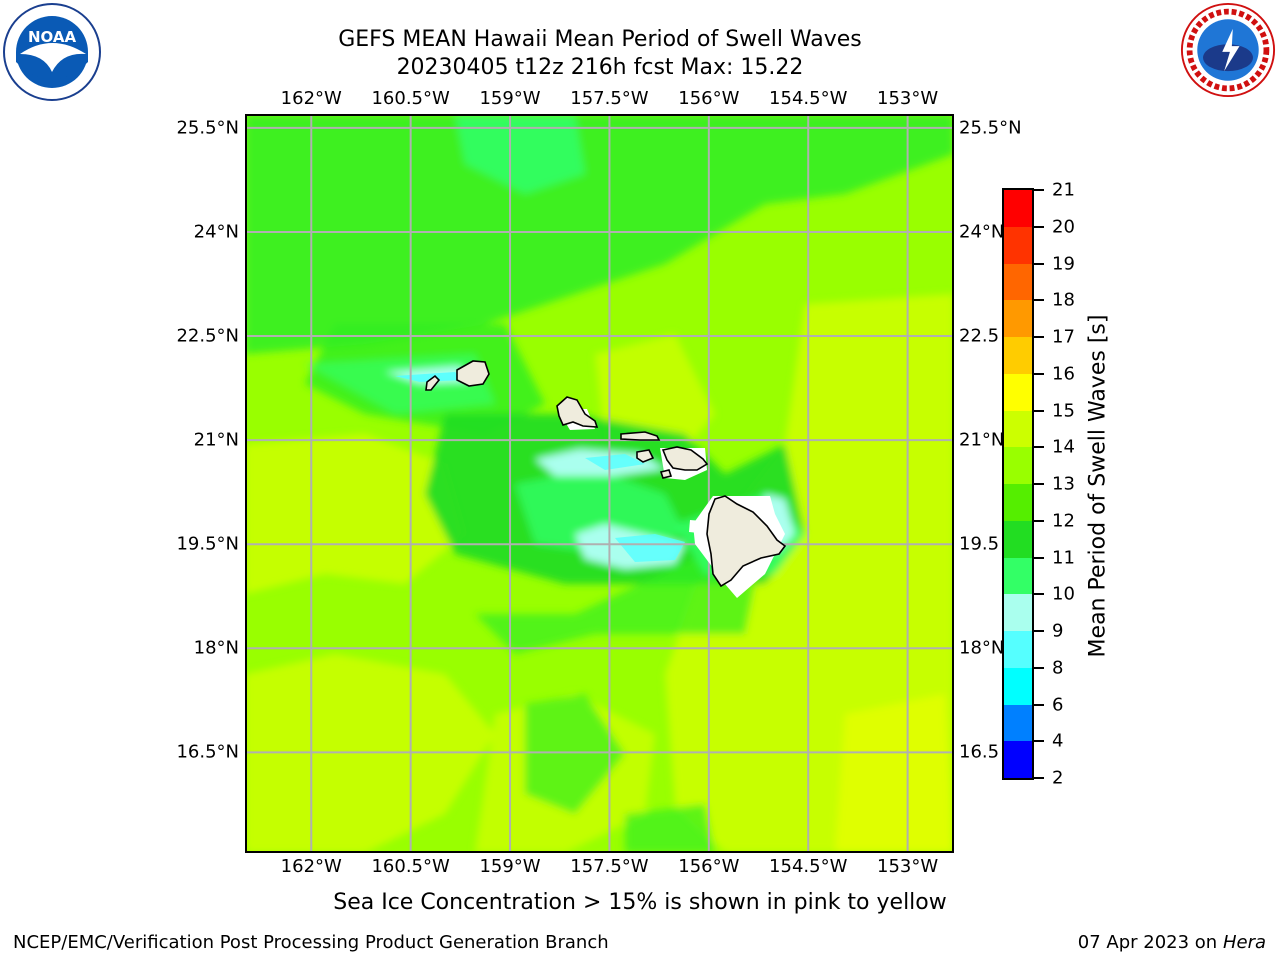 This screenshot has width=1280, height=960. I want to click on colorbar-tick-label: 2, so click(1058, 778).